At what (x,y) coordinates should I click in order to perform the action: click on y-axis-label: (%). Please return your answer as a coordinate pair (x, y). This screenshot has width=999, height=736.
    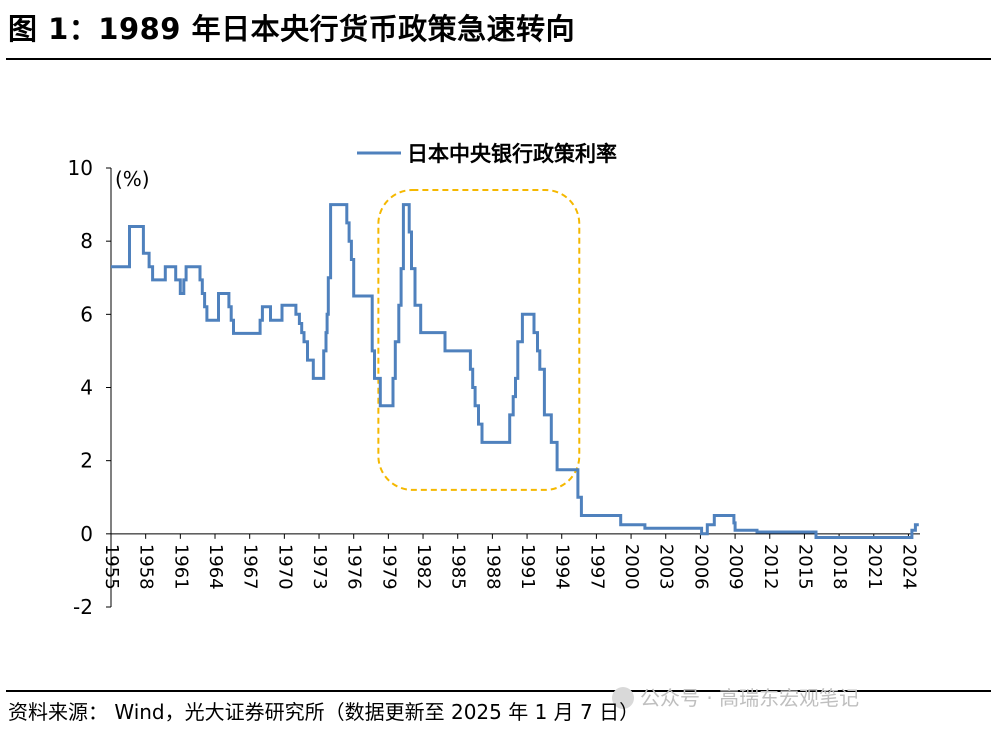
    Looking at the image, I should click on (132, 179).